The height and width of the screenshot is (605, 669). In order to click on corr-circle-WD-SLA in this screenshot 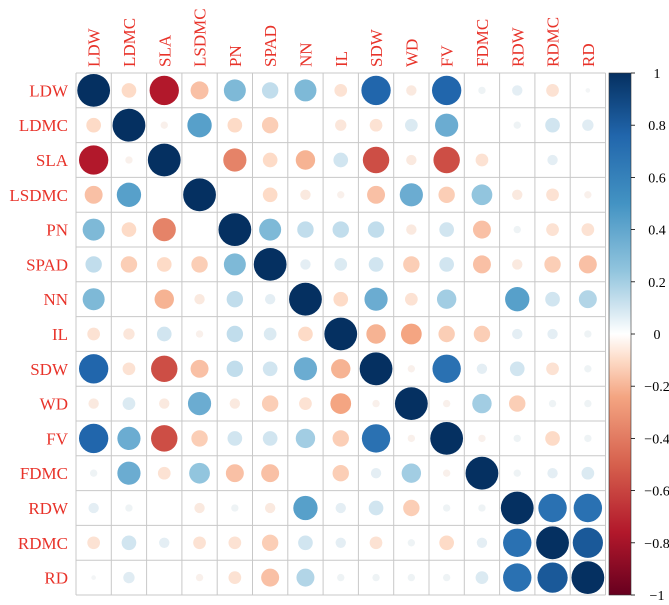, I will do `click(164, 403)`.